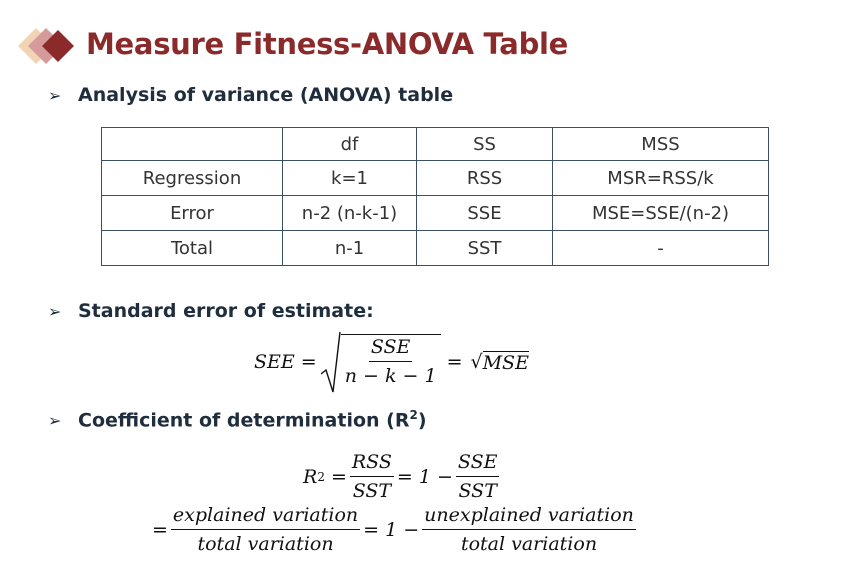  Describe the element at coordinates (660, 178) in the screenshot. I see `table-cell: MSR=RSS/k` at that location.